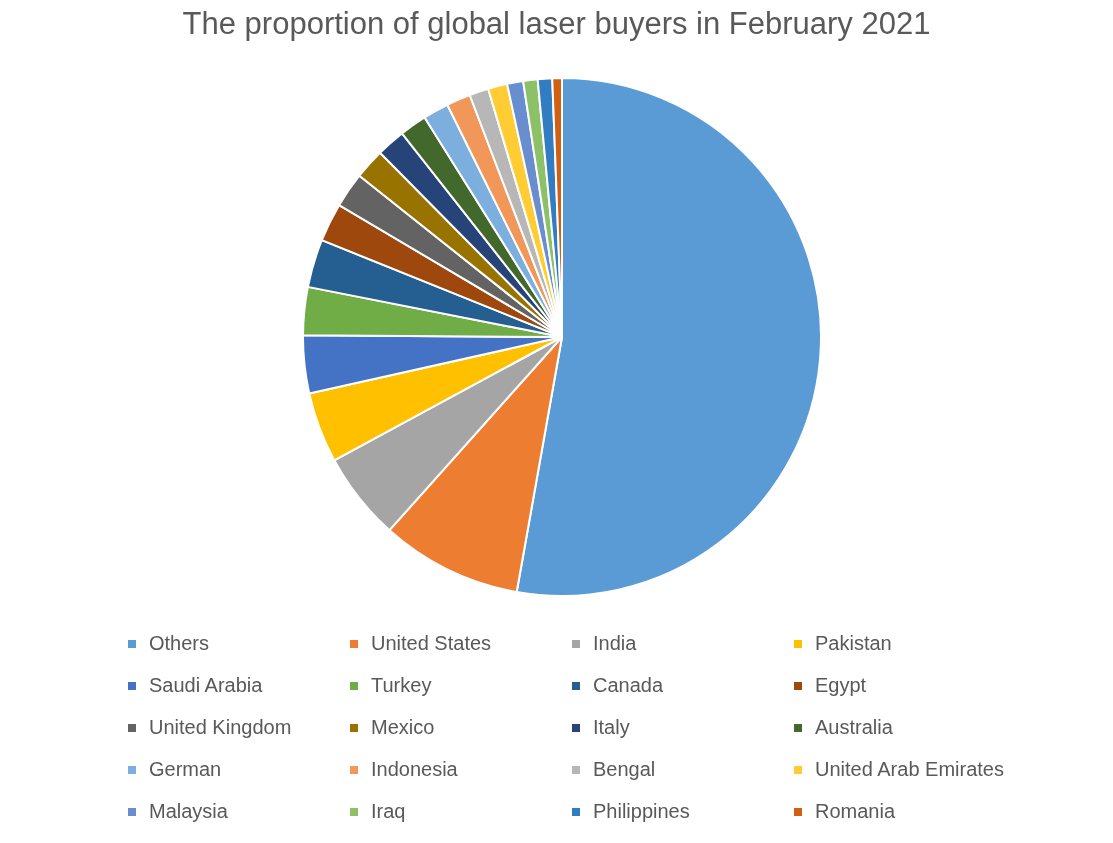 The width and height of the screenshot is (1113, 843). What do you see at coordinates (909, 769) in the screenshot?
I see `legend-label: United Arab Emirates` at bounding box center [909, 769].